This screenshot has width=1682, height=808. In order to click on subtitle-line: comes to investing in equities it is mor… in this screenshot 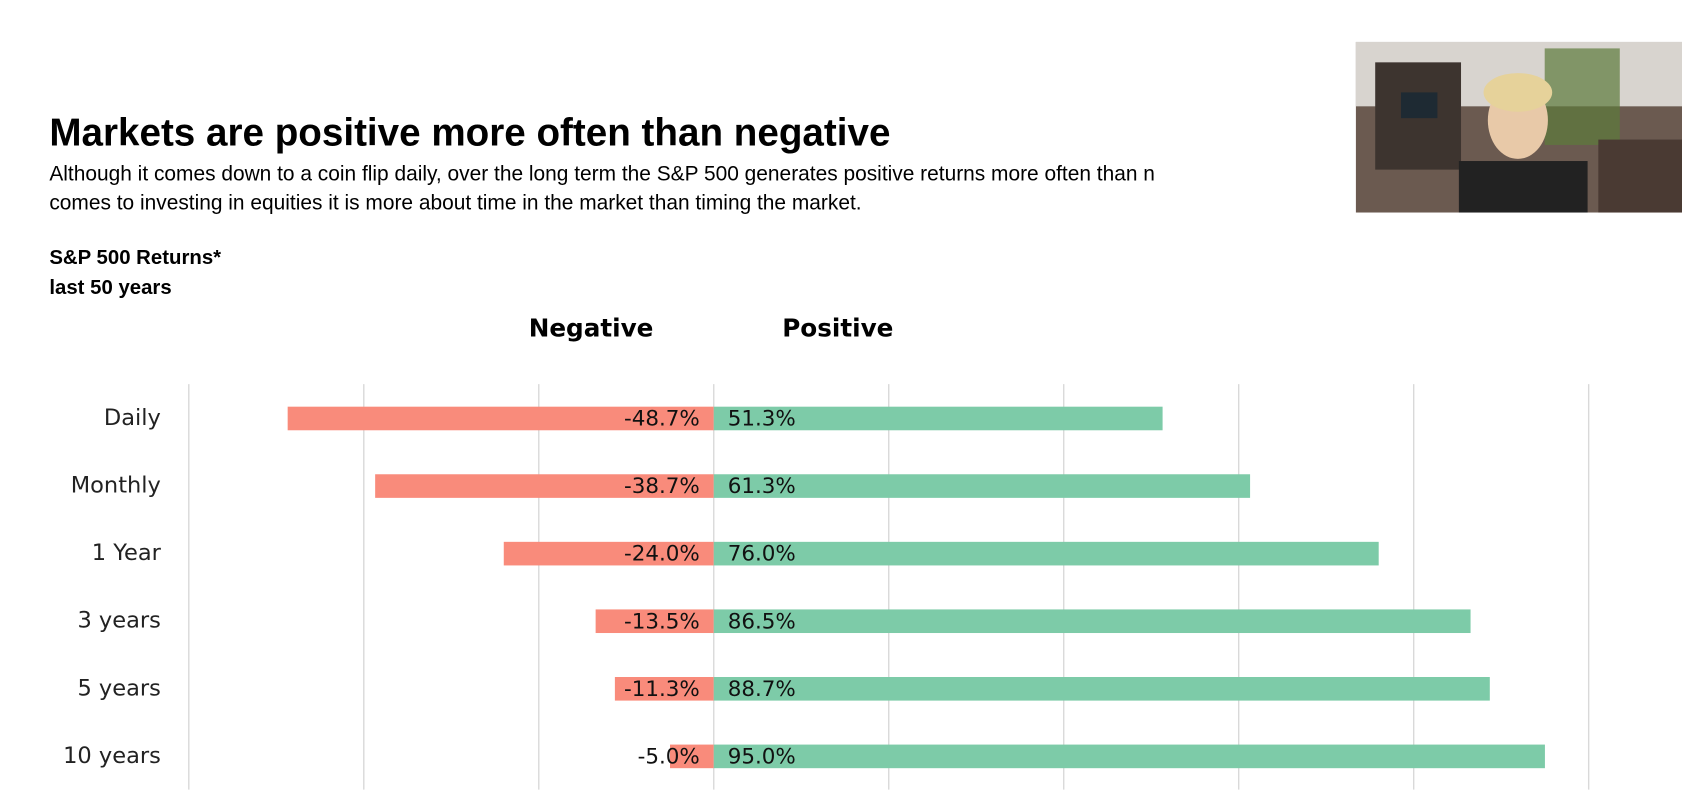, I will do `click(455, 202)`.